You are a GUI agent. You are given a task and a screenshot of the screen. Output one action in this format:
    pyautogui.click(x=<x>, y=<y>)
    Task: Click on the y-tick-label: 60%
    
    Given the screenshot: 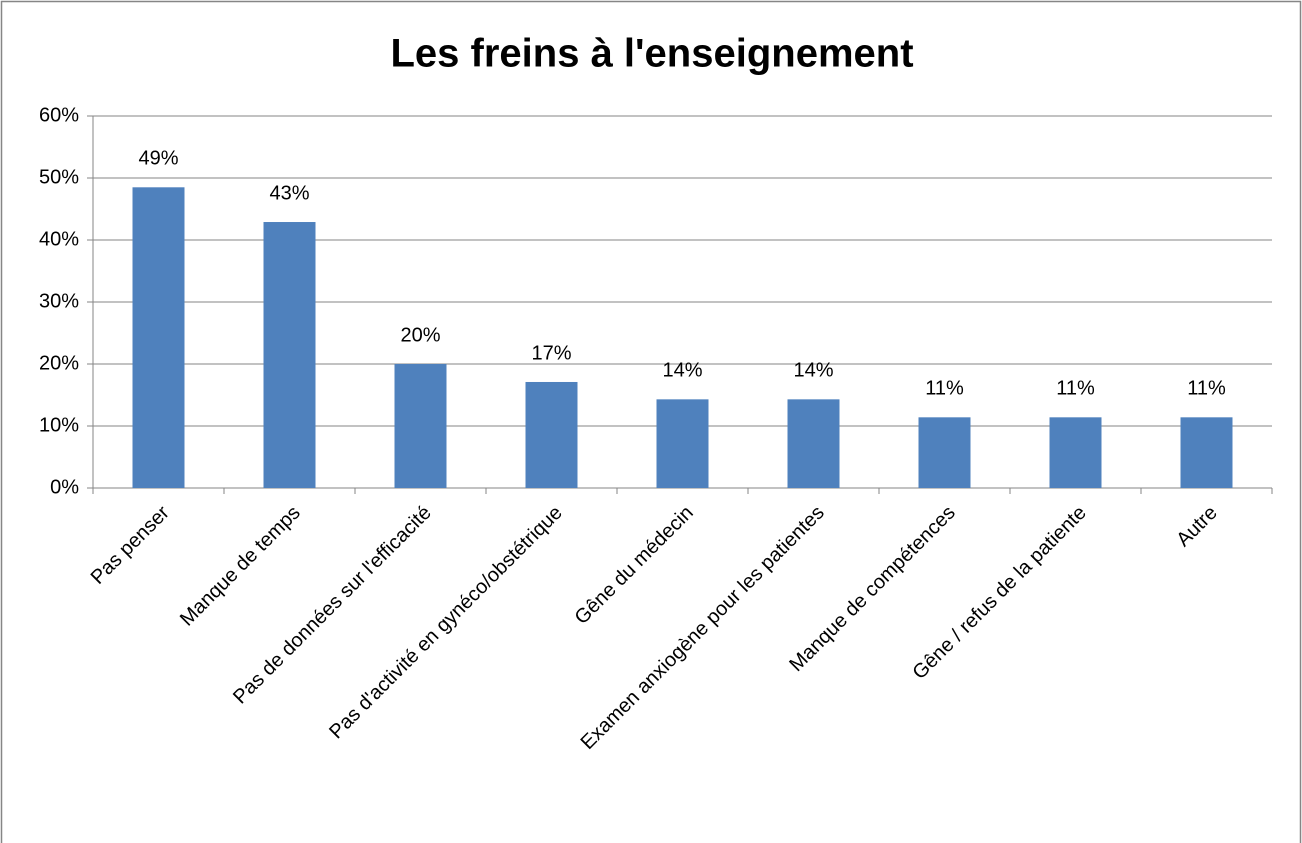 What is the action you would take?
    pyautogui.click(x=59, y=115)
    